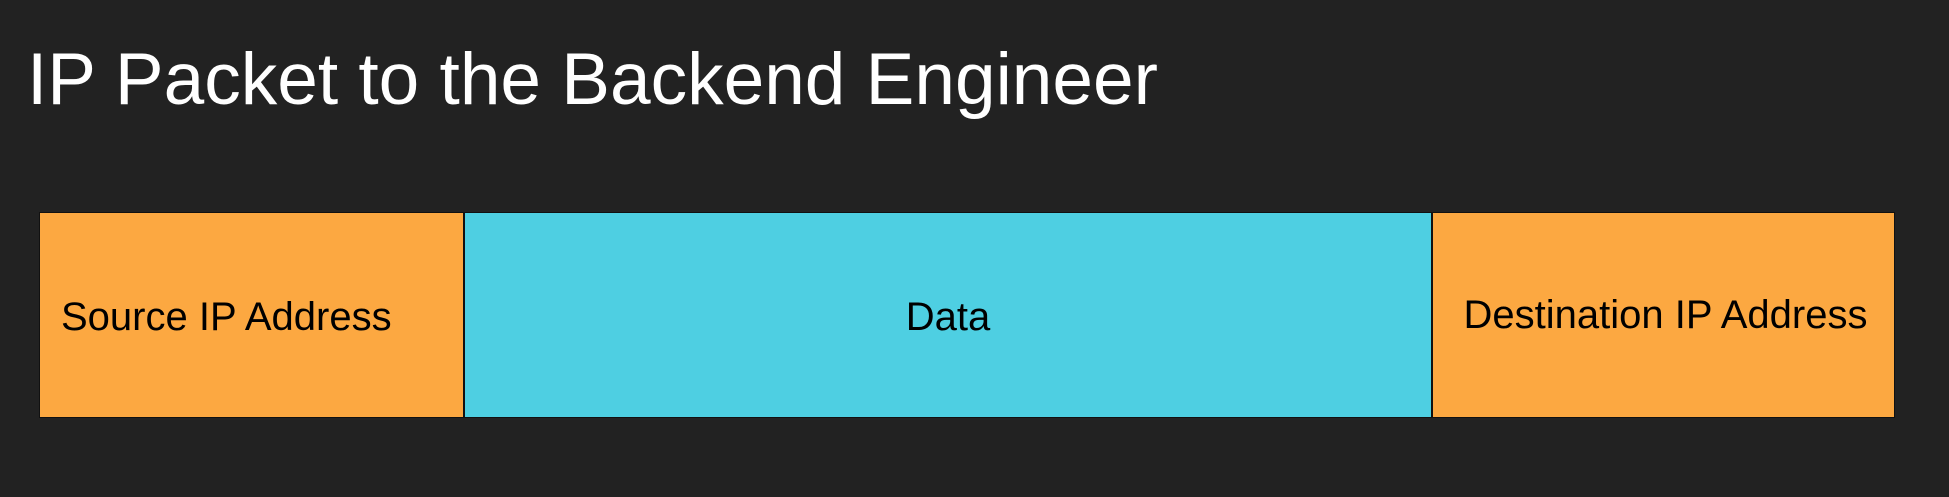  What do you see at coordinates (226, 316) in the screenshot?
I see `source-ip-label: Source IP Address` at bounding box center [226, 316].